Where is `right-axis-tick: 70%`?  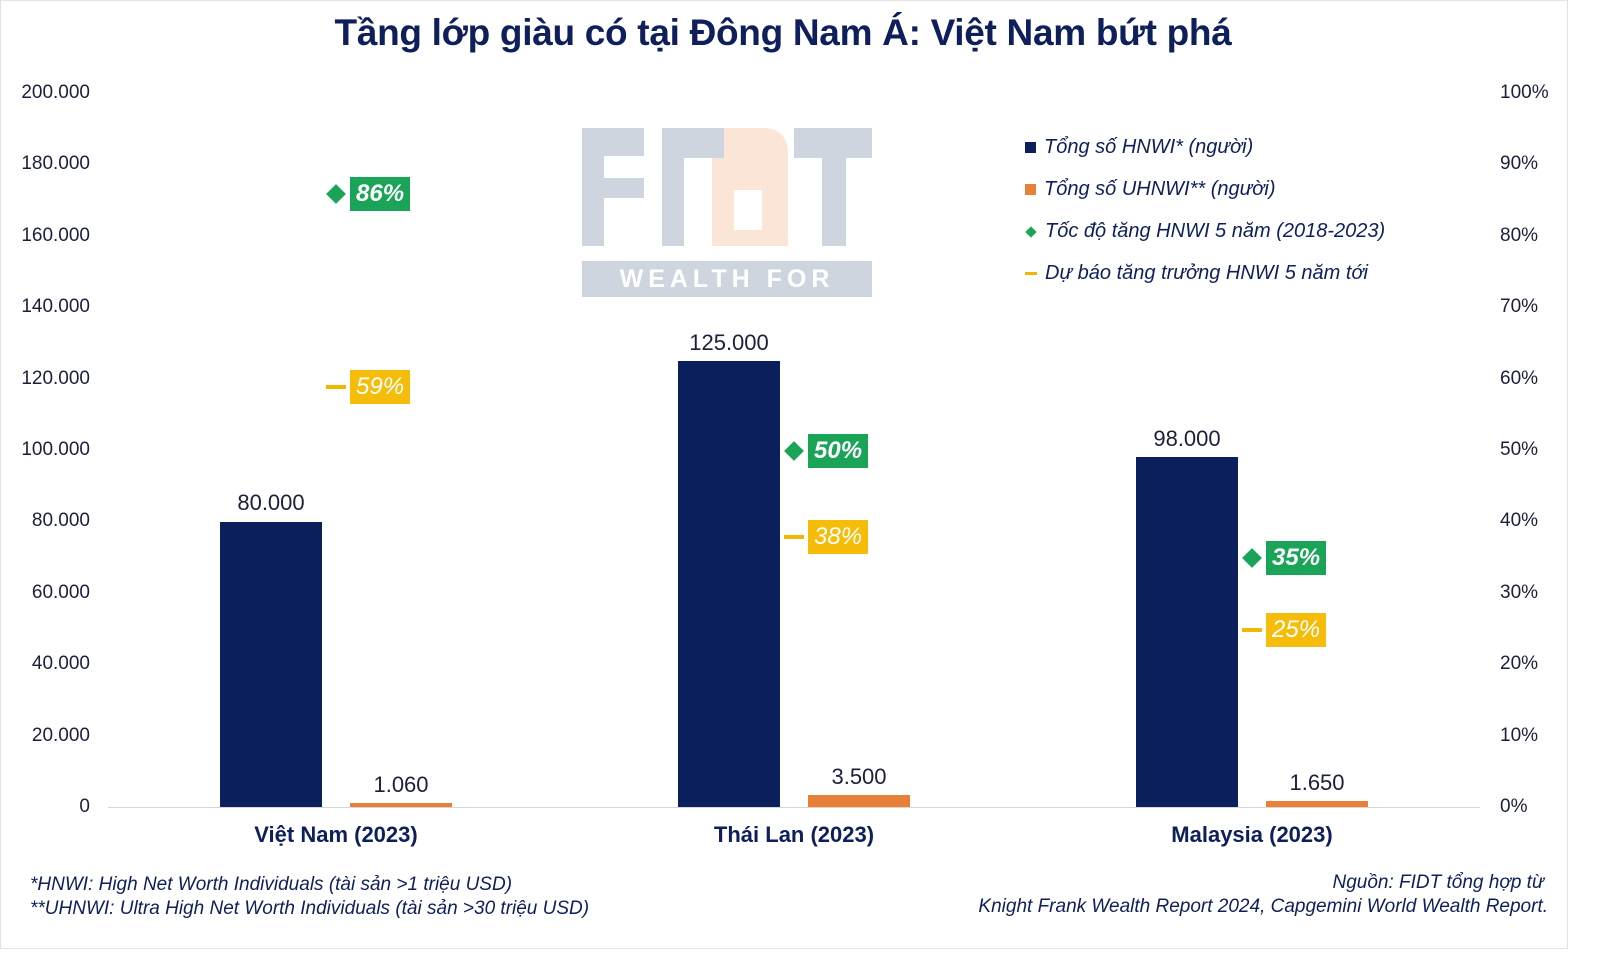 right-axis-tick: 70% is located at coordinates (1519, 306).